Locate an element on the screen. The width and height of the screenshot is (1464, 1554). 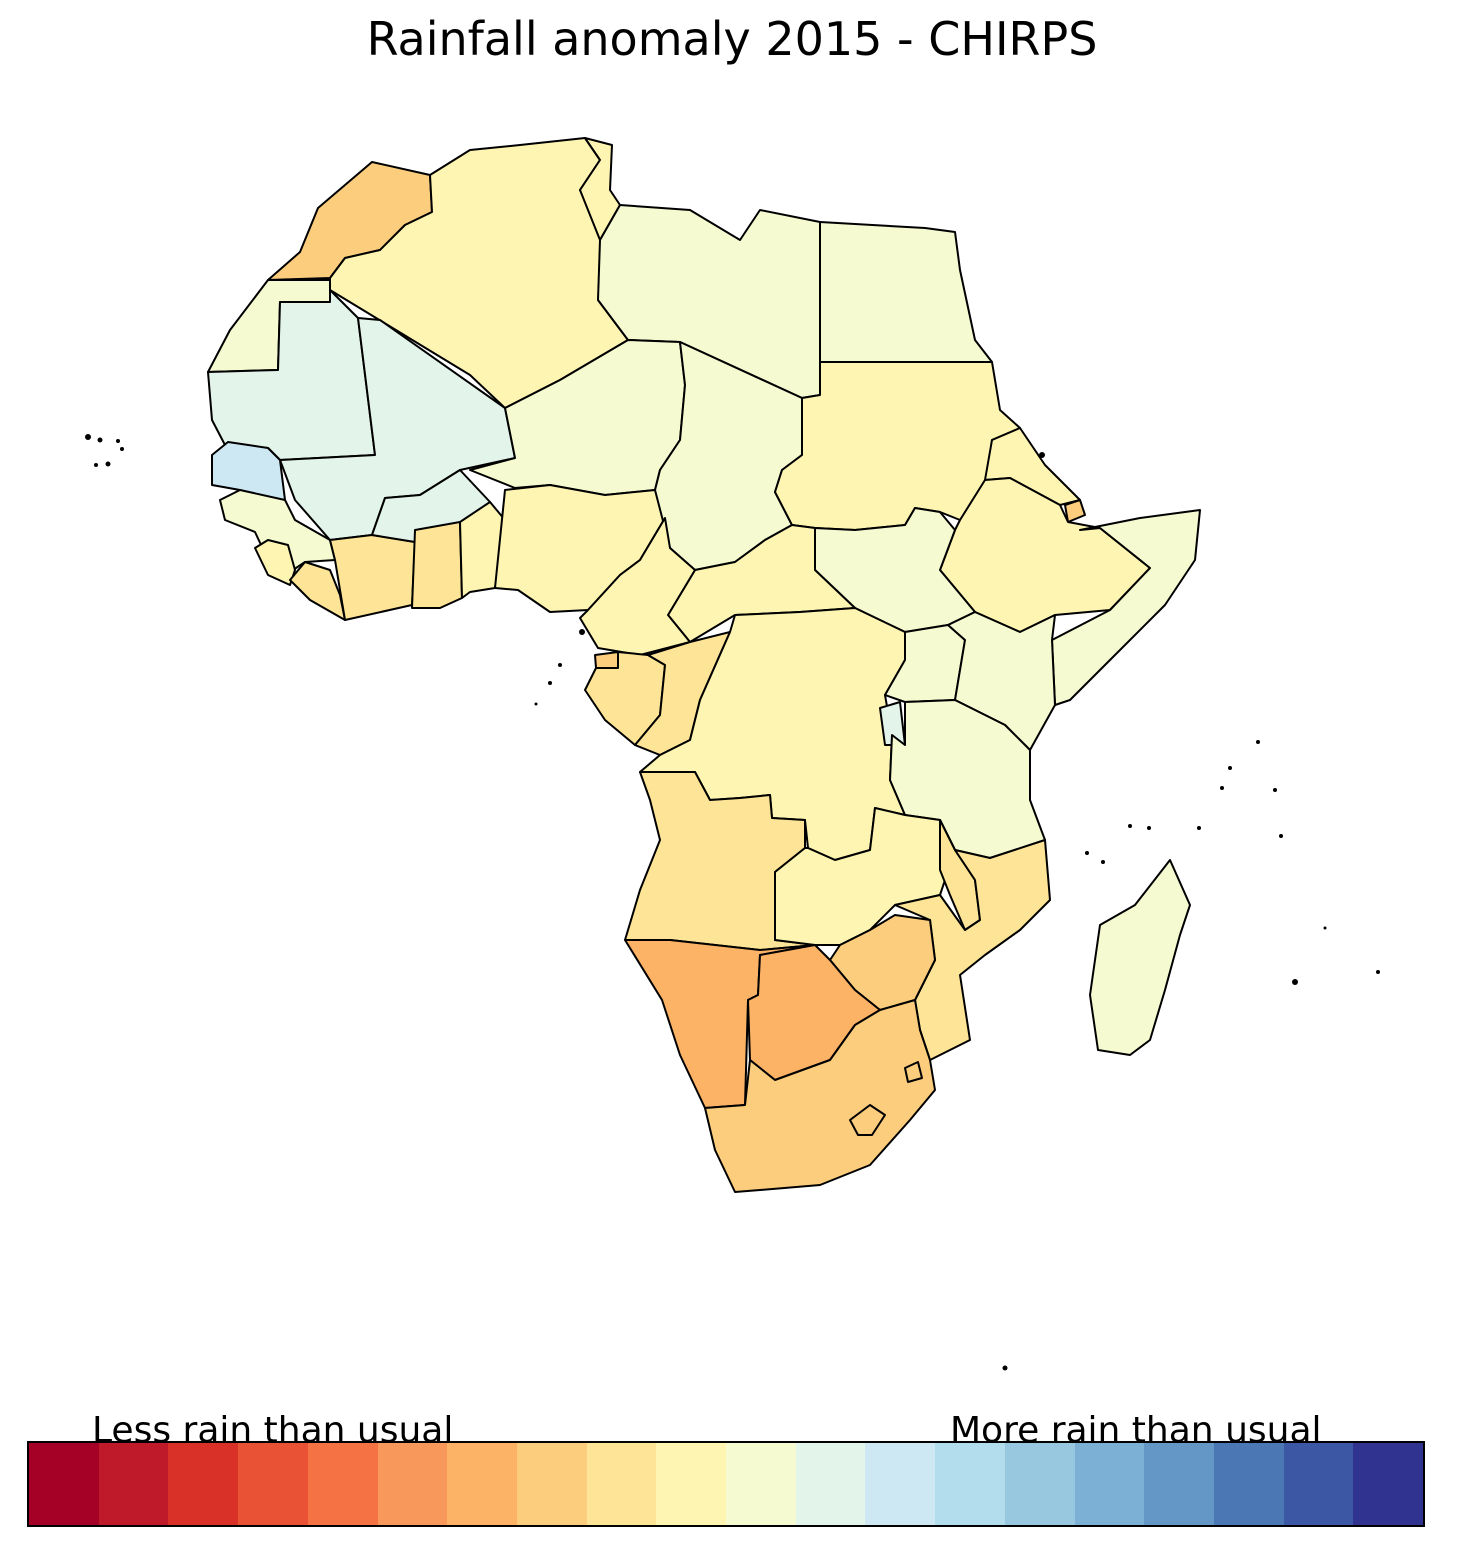
country-somalia is located at coordinates (1126, 607).